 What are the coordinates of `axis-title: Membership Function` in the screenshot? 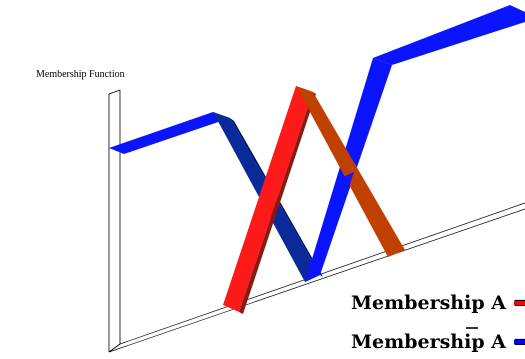 It's located at (80, 74).